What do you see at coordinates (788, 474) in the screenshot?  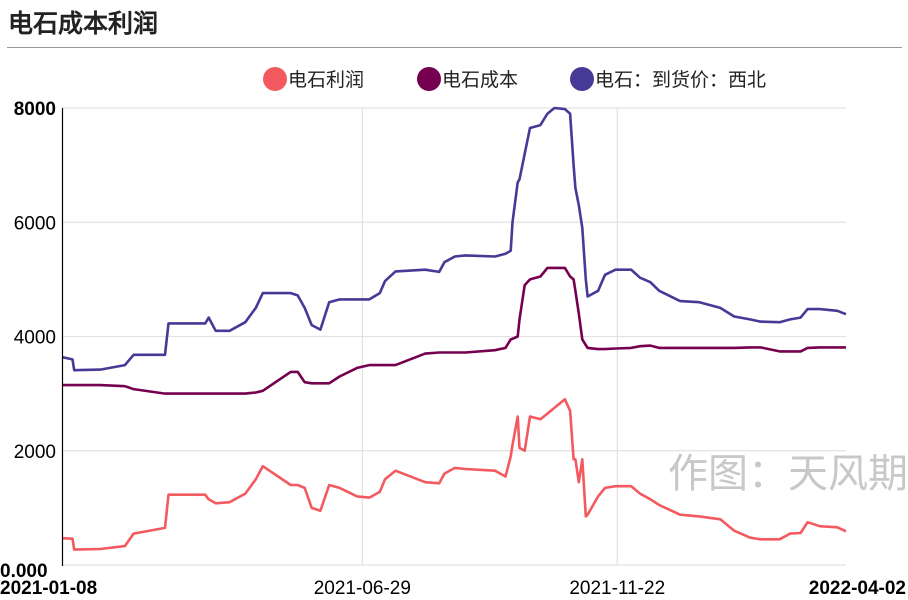 I see `watermark: 作图：天风期` at bounding box center [788, 474].